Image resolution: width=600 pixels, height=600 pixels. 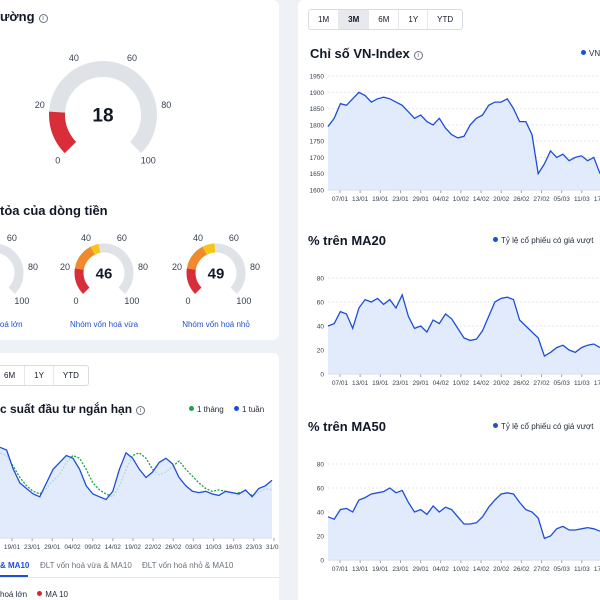 I want to click on small-gauge-2-tick: 60, so click(x=234, y=238).